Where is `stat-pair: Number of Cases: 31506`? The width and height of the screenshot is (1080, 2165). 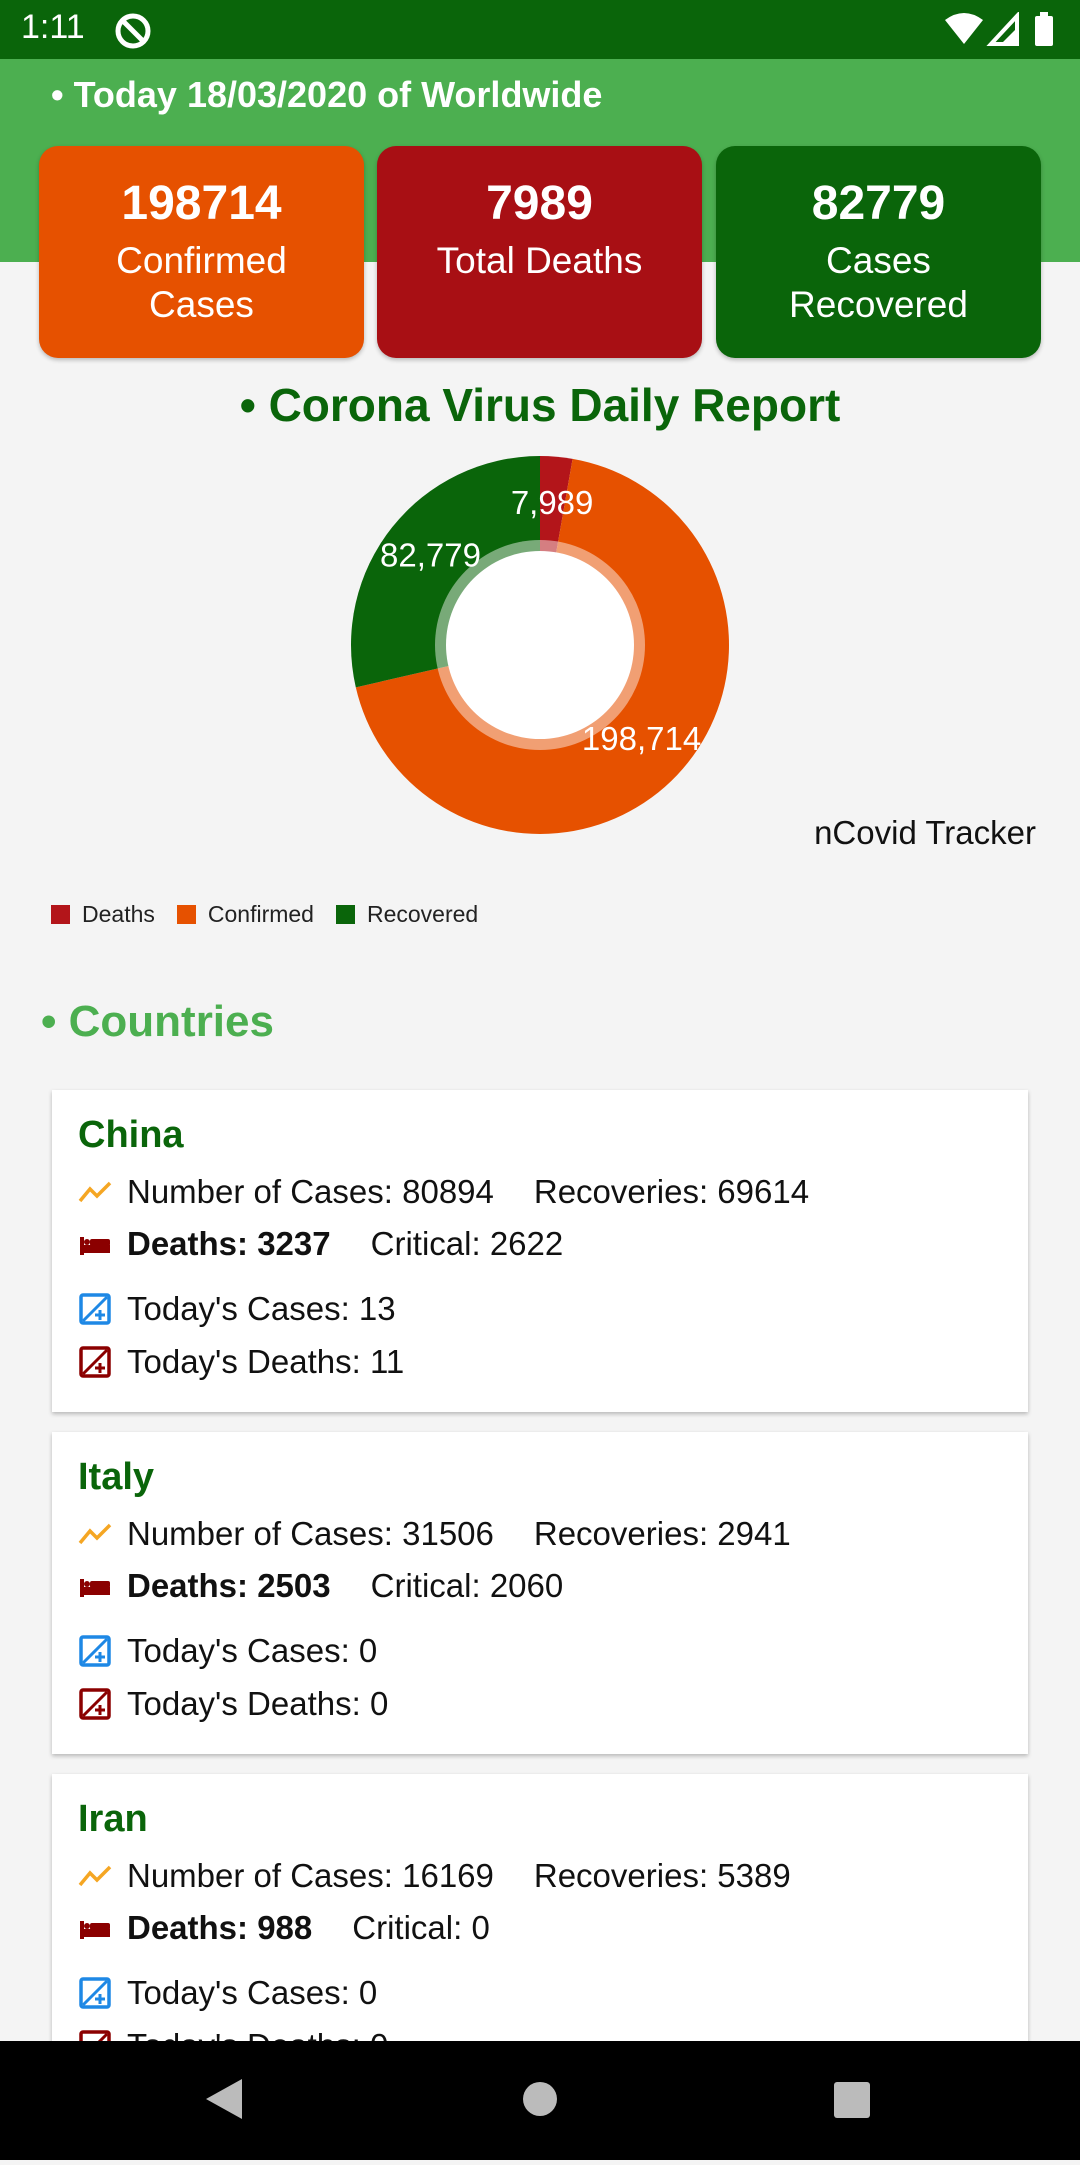 stat-pair: Number of Cases: 31506 is located at coordinates (310, 1534).